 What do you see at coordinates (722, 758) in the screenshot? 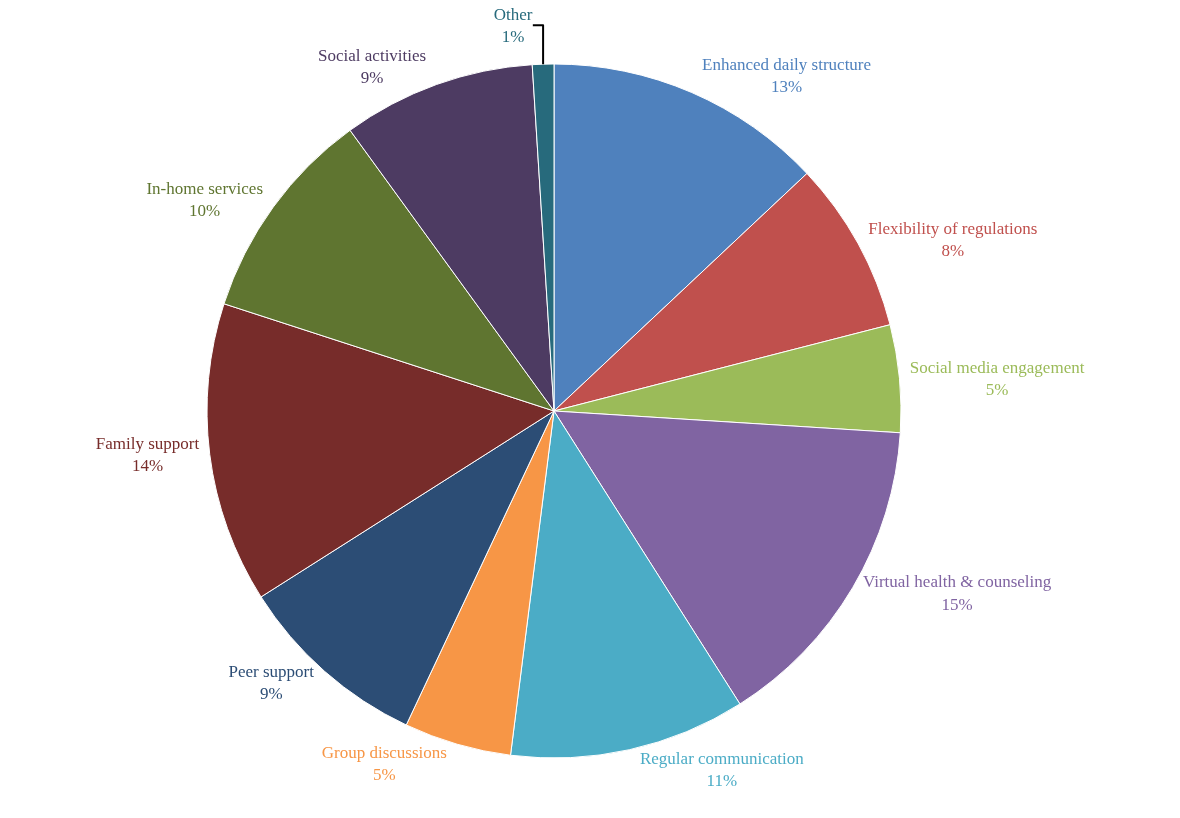
I see `slice-label: Regular communication` at bounding box center [722, 758].